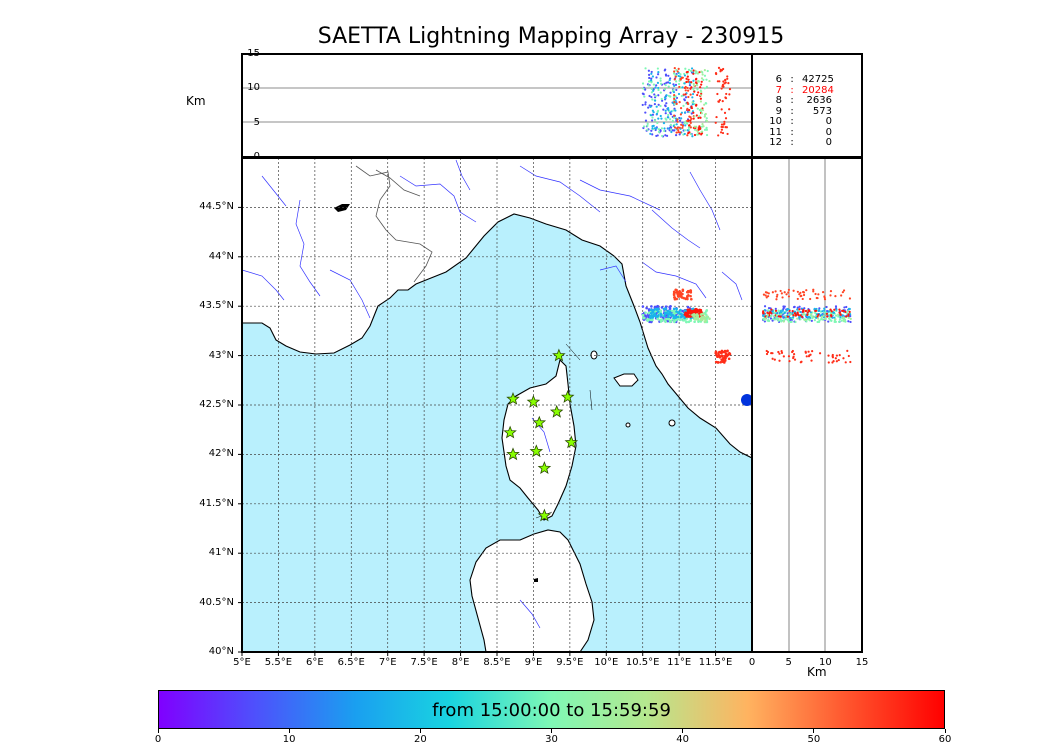  I want to click on stats-count: 573, so click(822, 111).